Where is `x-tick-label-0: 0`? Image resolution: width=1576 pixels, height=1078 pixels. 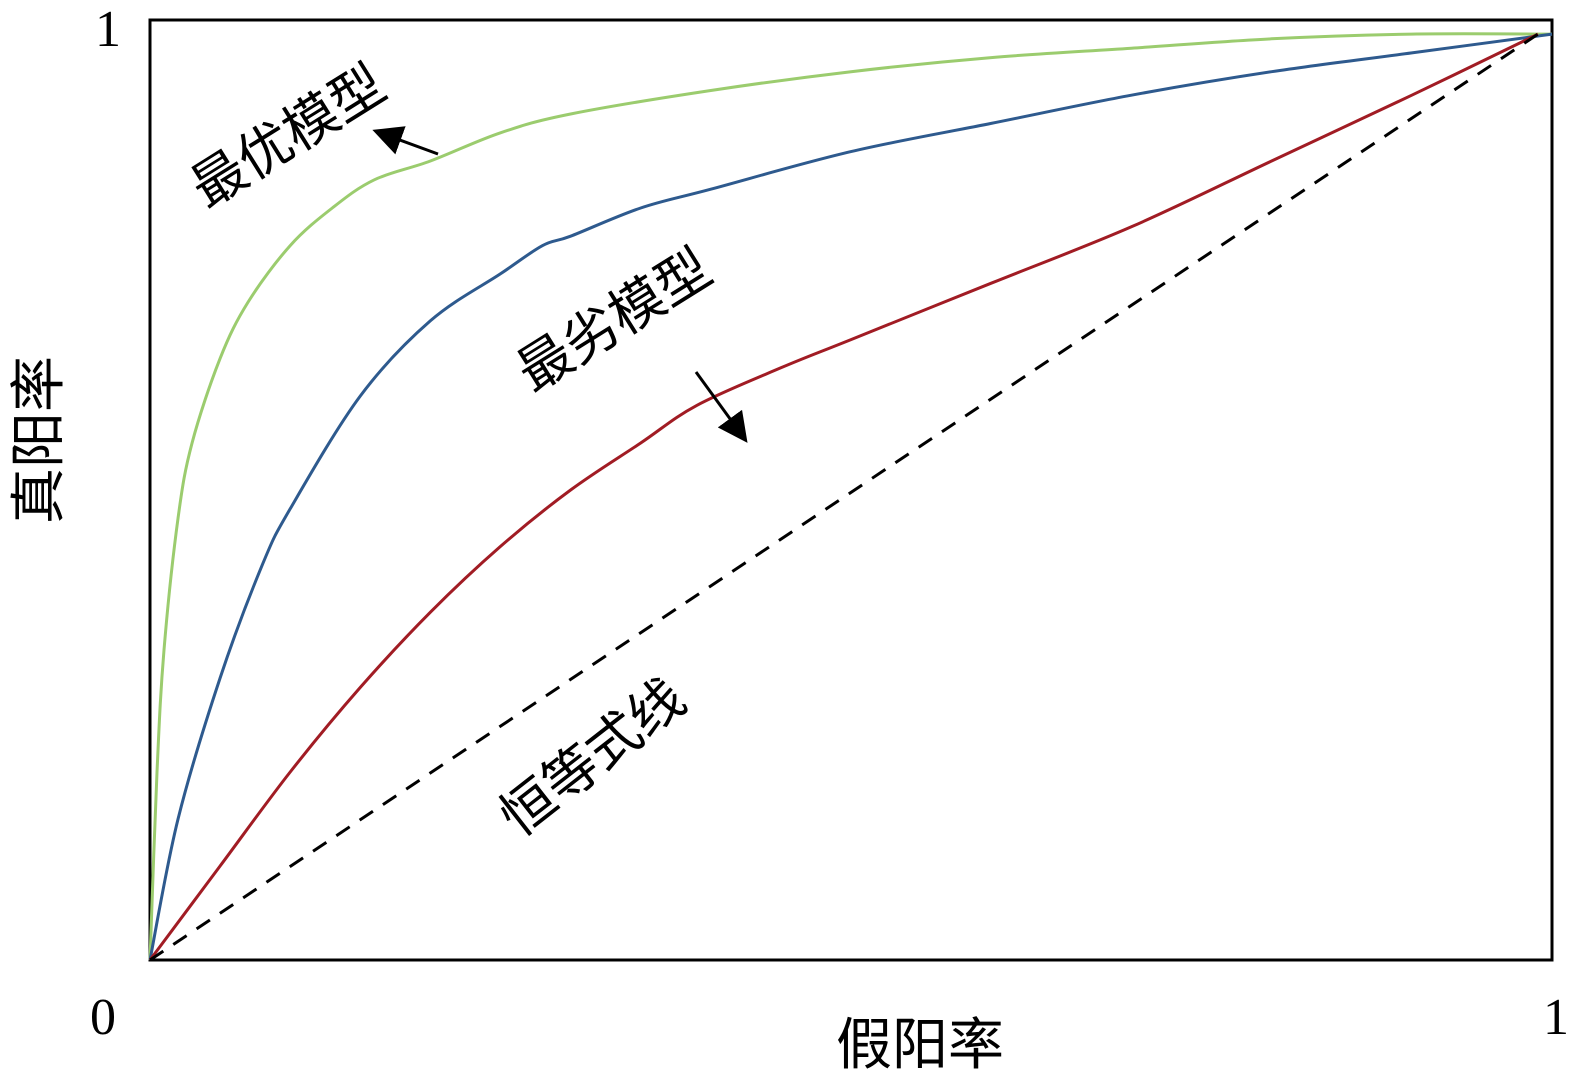 x-tick-label-0: 0 is located at coordinates (103, 1017).